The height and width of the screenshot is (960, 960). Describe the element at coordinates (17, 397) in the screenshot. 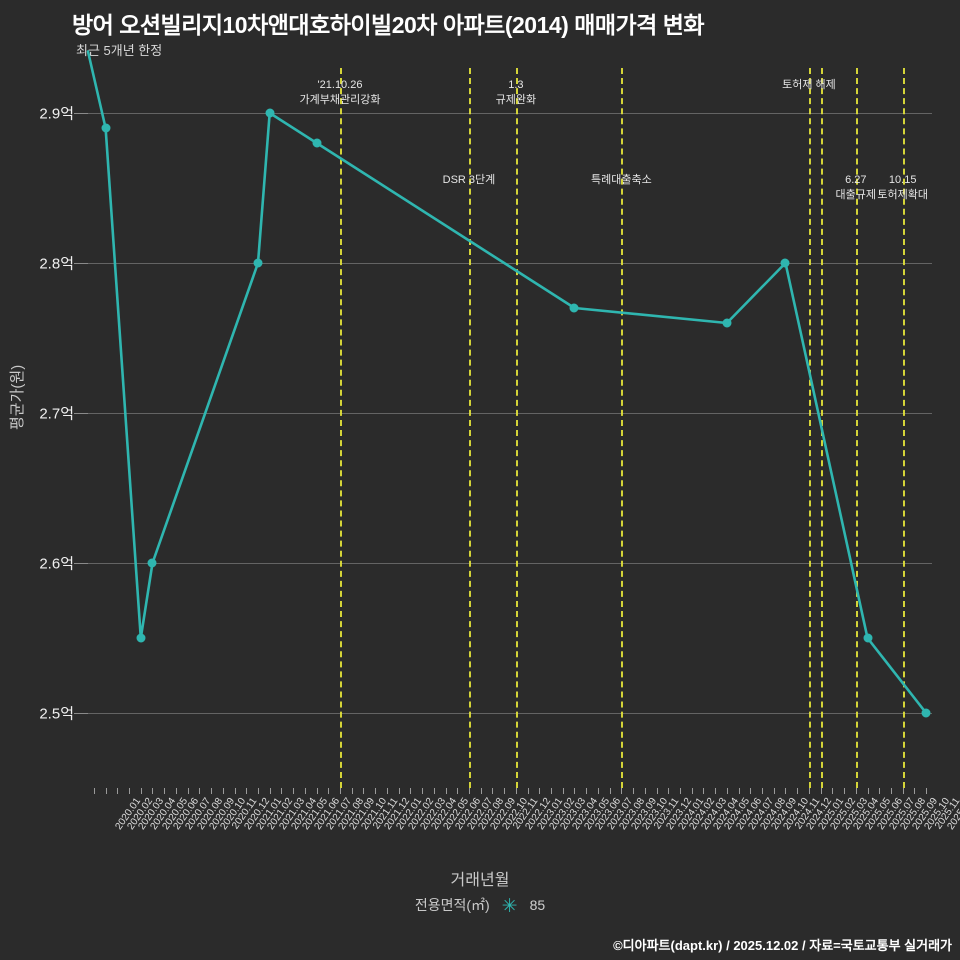

I see `y-axis-title: 평균가(원)` at that location.